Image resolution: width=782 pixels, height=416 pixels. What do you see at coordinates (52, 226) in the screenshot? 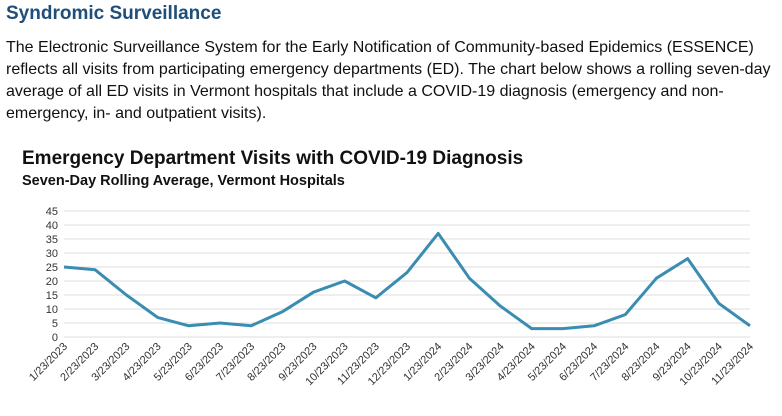
I see `y-tick-label: 40` at bounding box center [52, 226].